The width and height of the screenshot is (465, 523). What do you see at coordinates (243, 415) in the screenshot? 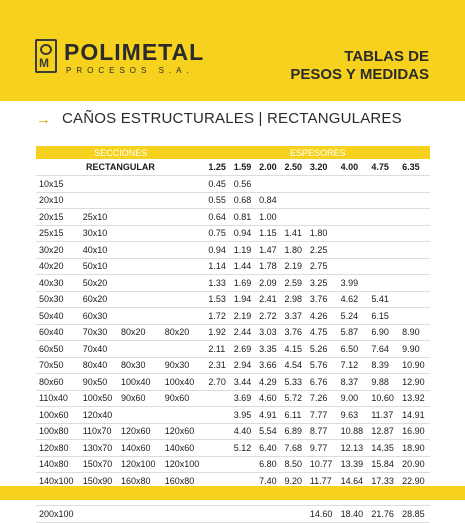
I see `weight-cell: 3.95` at bounding box center [243, 415].